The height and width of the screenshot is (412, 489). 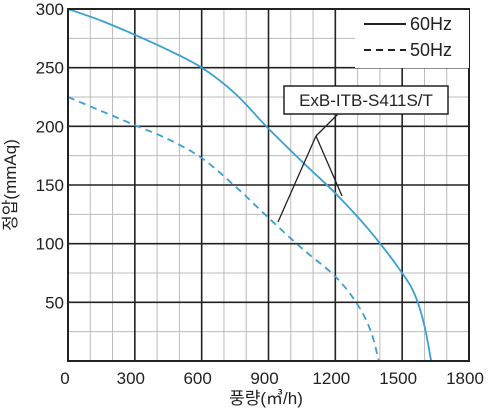 What do you see at coordinates (50, 244) in the screenshot?
I see `y-tick-label: 100` at bounding box center [50, 244].